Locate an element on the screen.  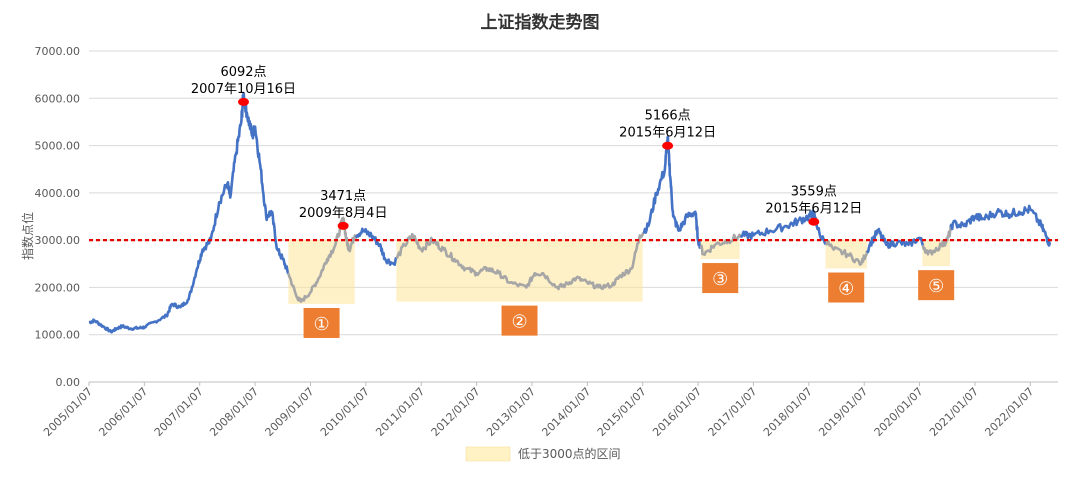
y-axis-label: 指数点位 is located at coordinates (27, 236).